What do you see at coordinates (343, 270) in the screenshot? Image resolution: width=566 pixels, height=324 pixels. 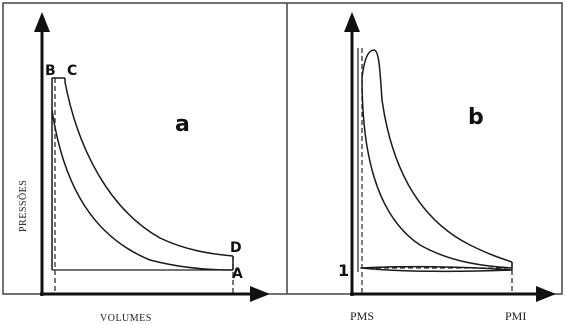 I see `b-point-1-label: 1` at bounding box center [343, 270].